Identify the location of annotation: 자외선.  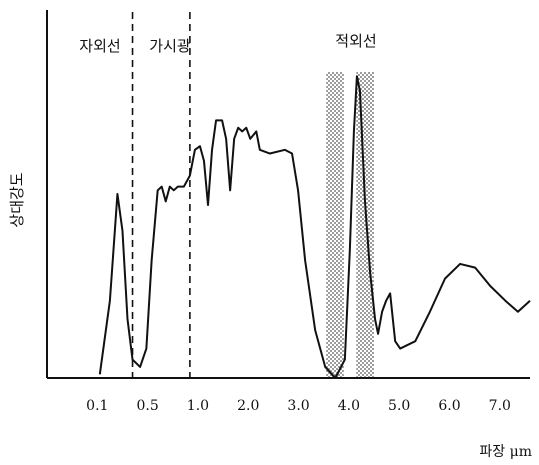
(99, 46).